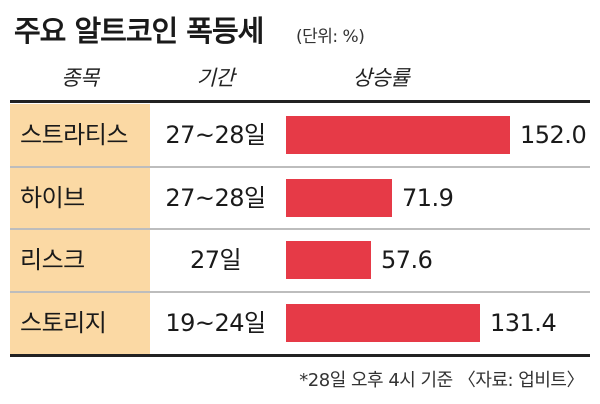 The image size is (600, 404). What do you see at coordinates (300, 101) in the screenshot?
I see `top-rule` at bounding box center [300, 101].